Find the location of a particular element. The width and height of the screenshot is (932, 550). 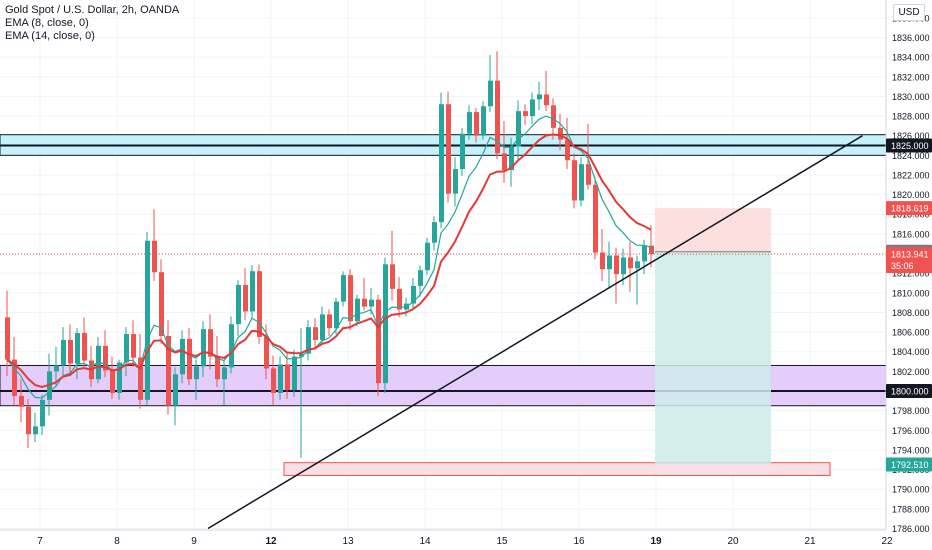

time-axis: 7 8 9 12 13 14 15 16 19 20 21 22 is located at coordinates (446, 539).